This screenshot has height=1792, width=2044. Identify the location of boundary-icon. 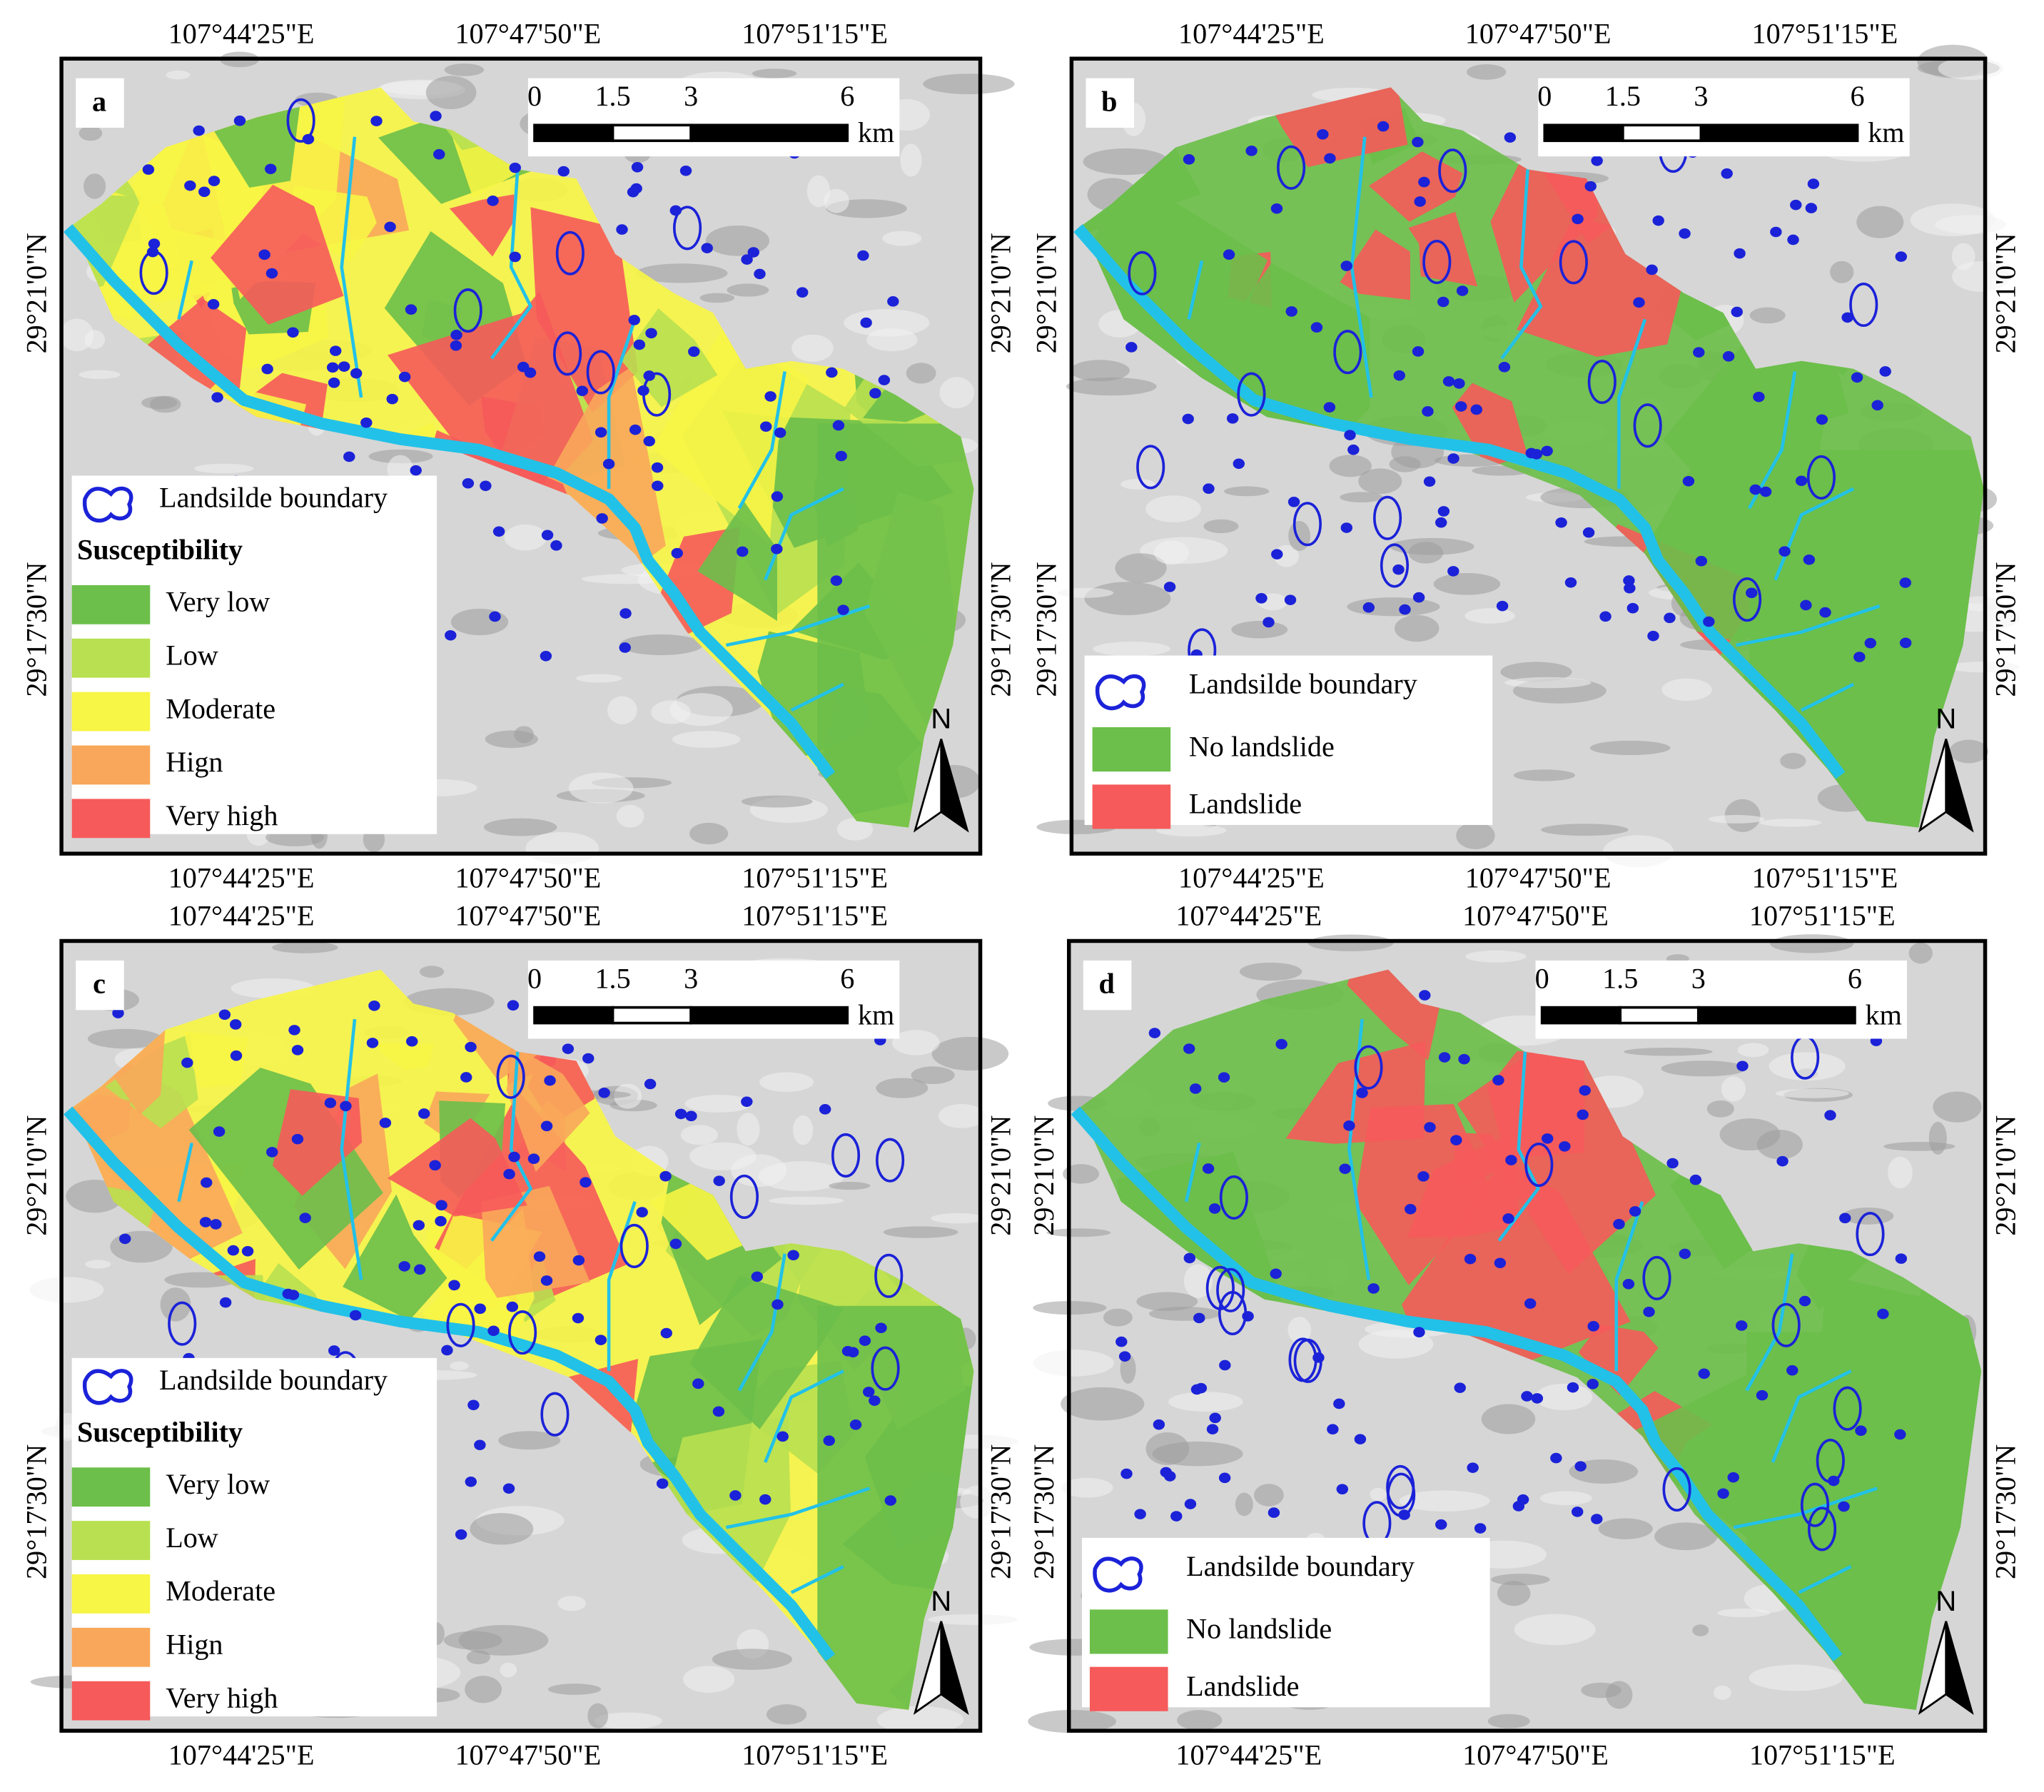
(1121, 692).